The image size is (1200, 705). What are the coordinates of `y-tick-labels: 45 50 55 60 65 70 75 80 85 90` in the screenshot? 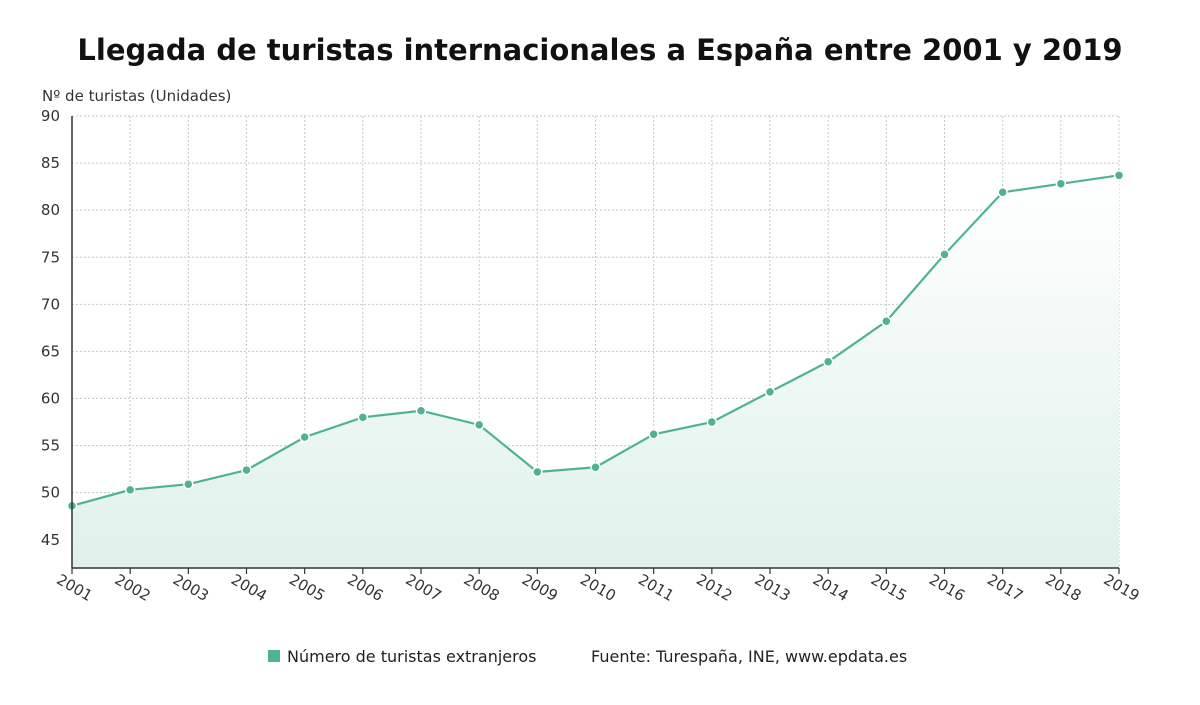 It's located at (50, 328).